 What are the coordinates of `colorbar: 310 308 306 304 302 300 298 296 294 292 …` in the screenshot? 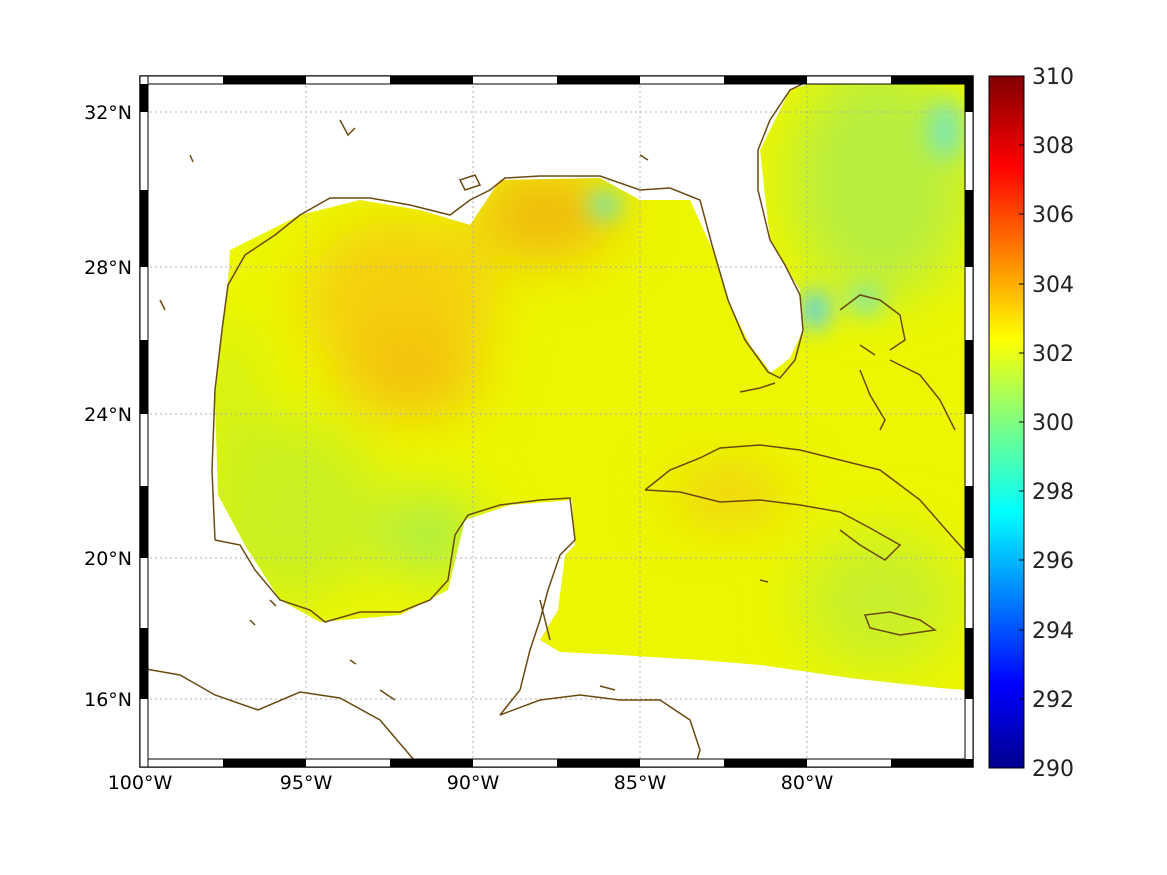 It's located at (1031, 423).